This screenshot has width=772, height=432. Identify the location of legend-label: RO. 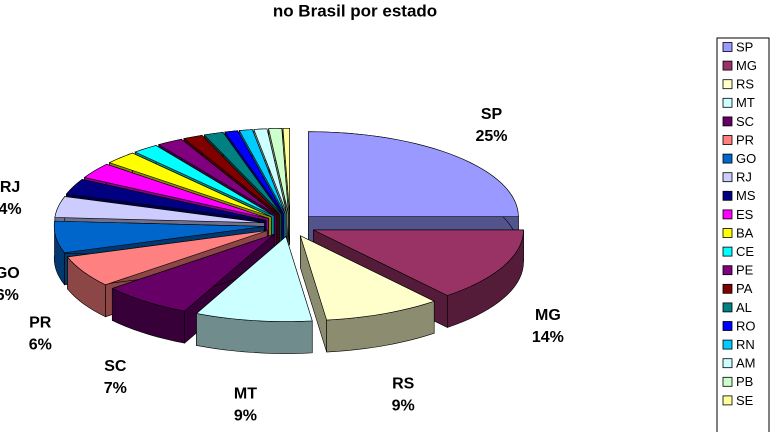
(746, 325).